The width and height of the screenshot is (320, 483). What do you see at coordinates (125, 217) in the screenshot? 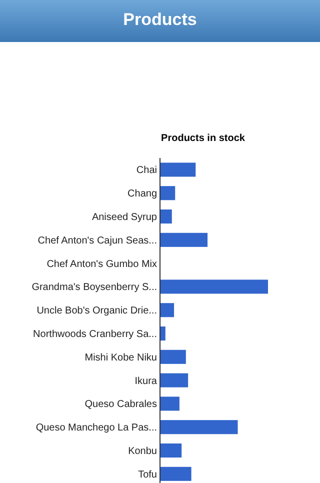
I see `y-tick-label: Aniseed Syrup` at bounding box center [125, 217].